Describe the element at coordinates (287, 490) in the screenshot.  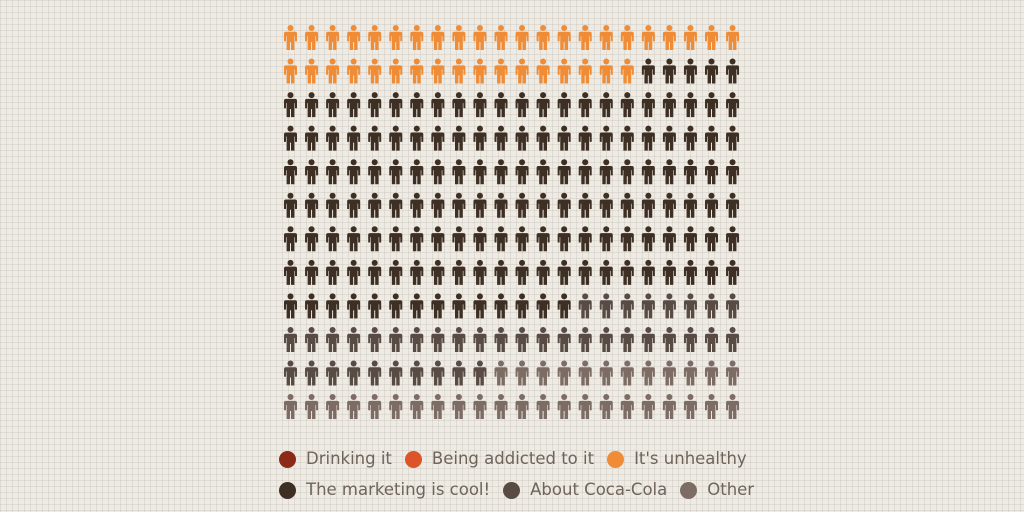
I see `legend-swatch-marketing-is-cool` at that location.